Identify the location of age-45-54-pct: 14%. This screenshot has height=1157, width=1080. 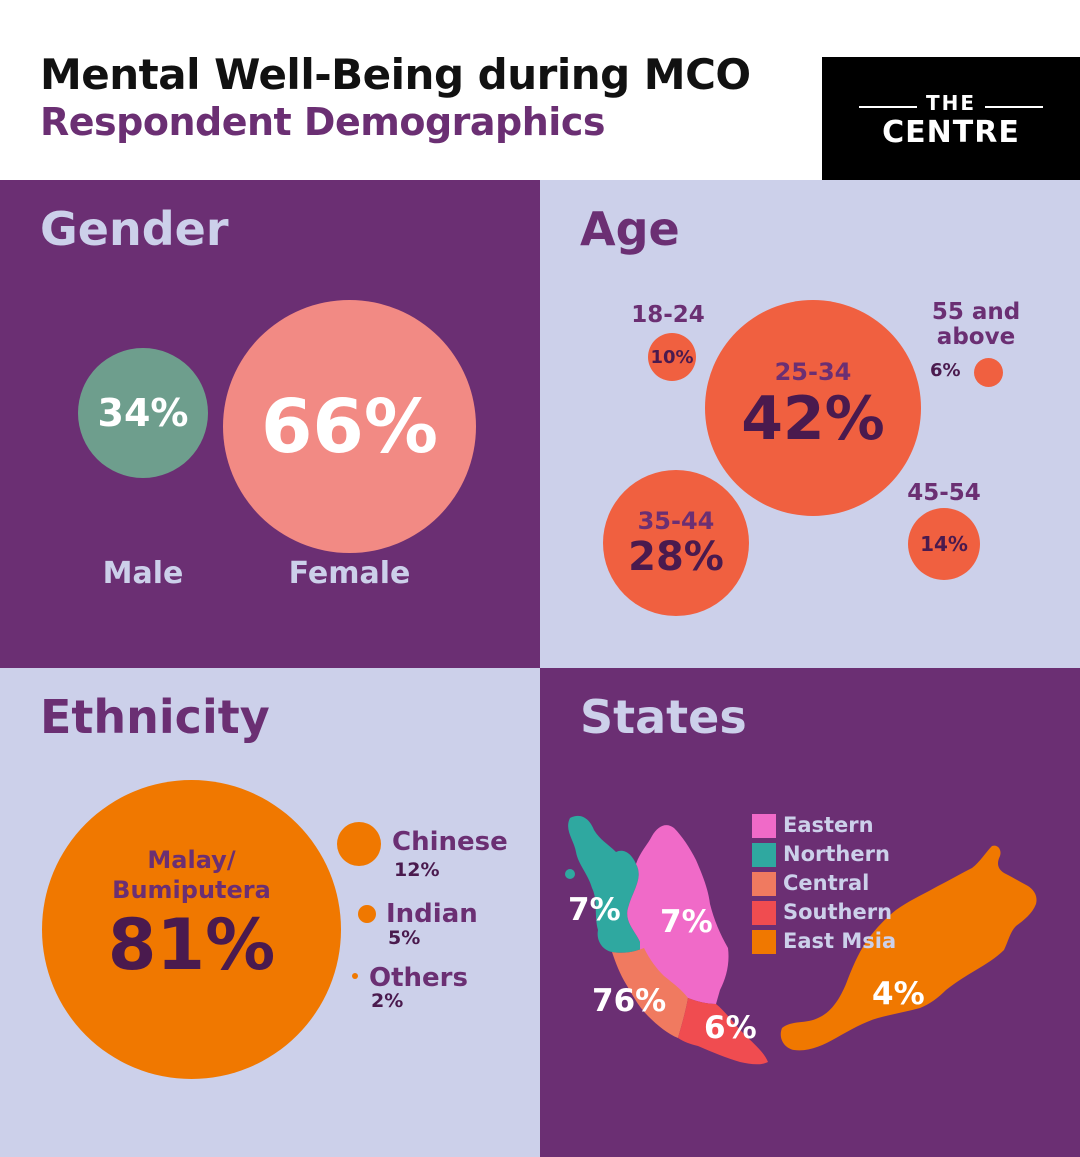
(944, 544).